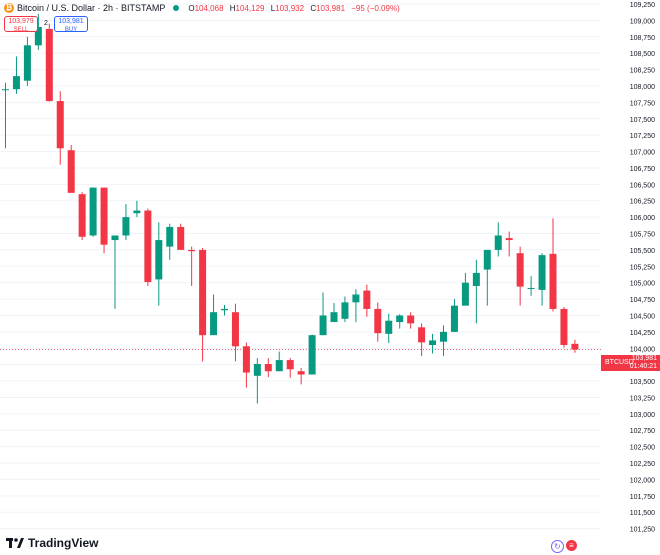  I want to click on flag-icon: ≡, so click(571, 545).